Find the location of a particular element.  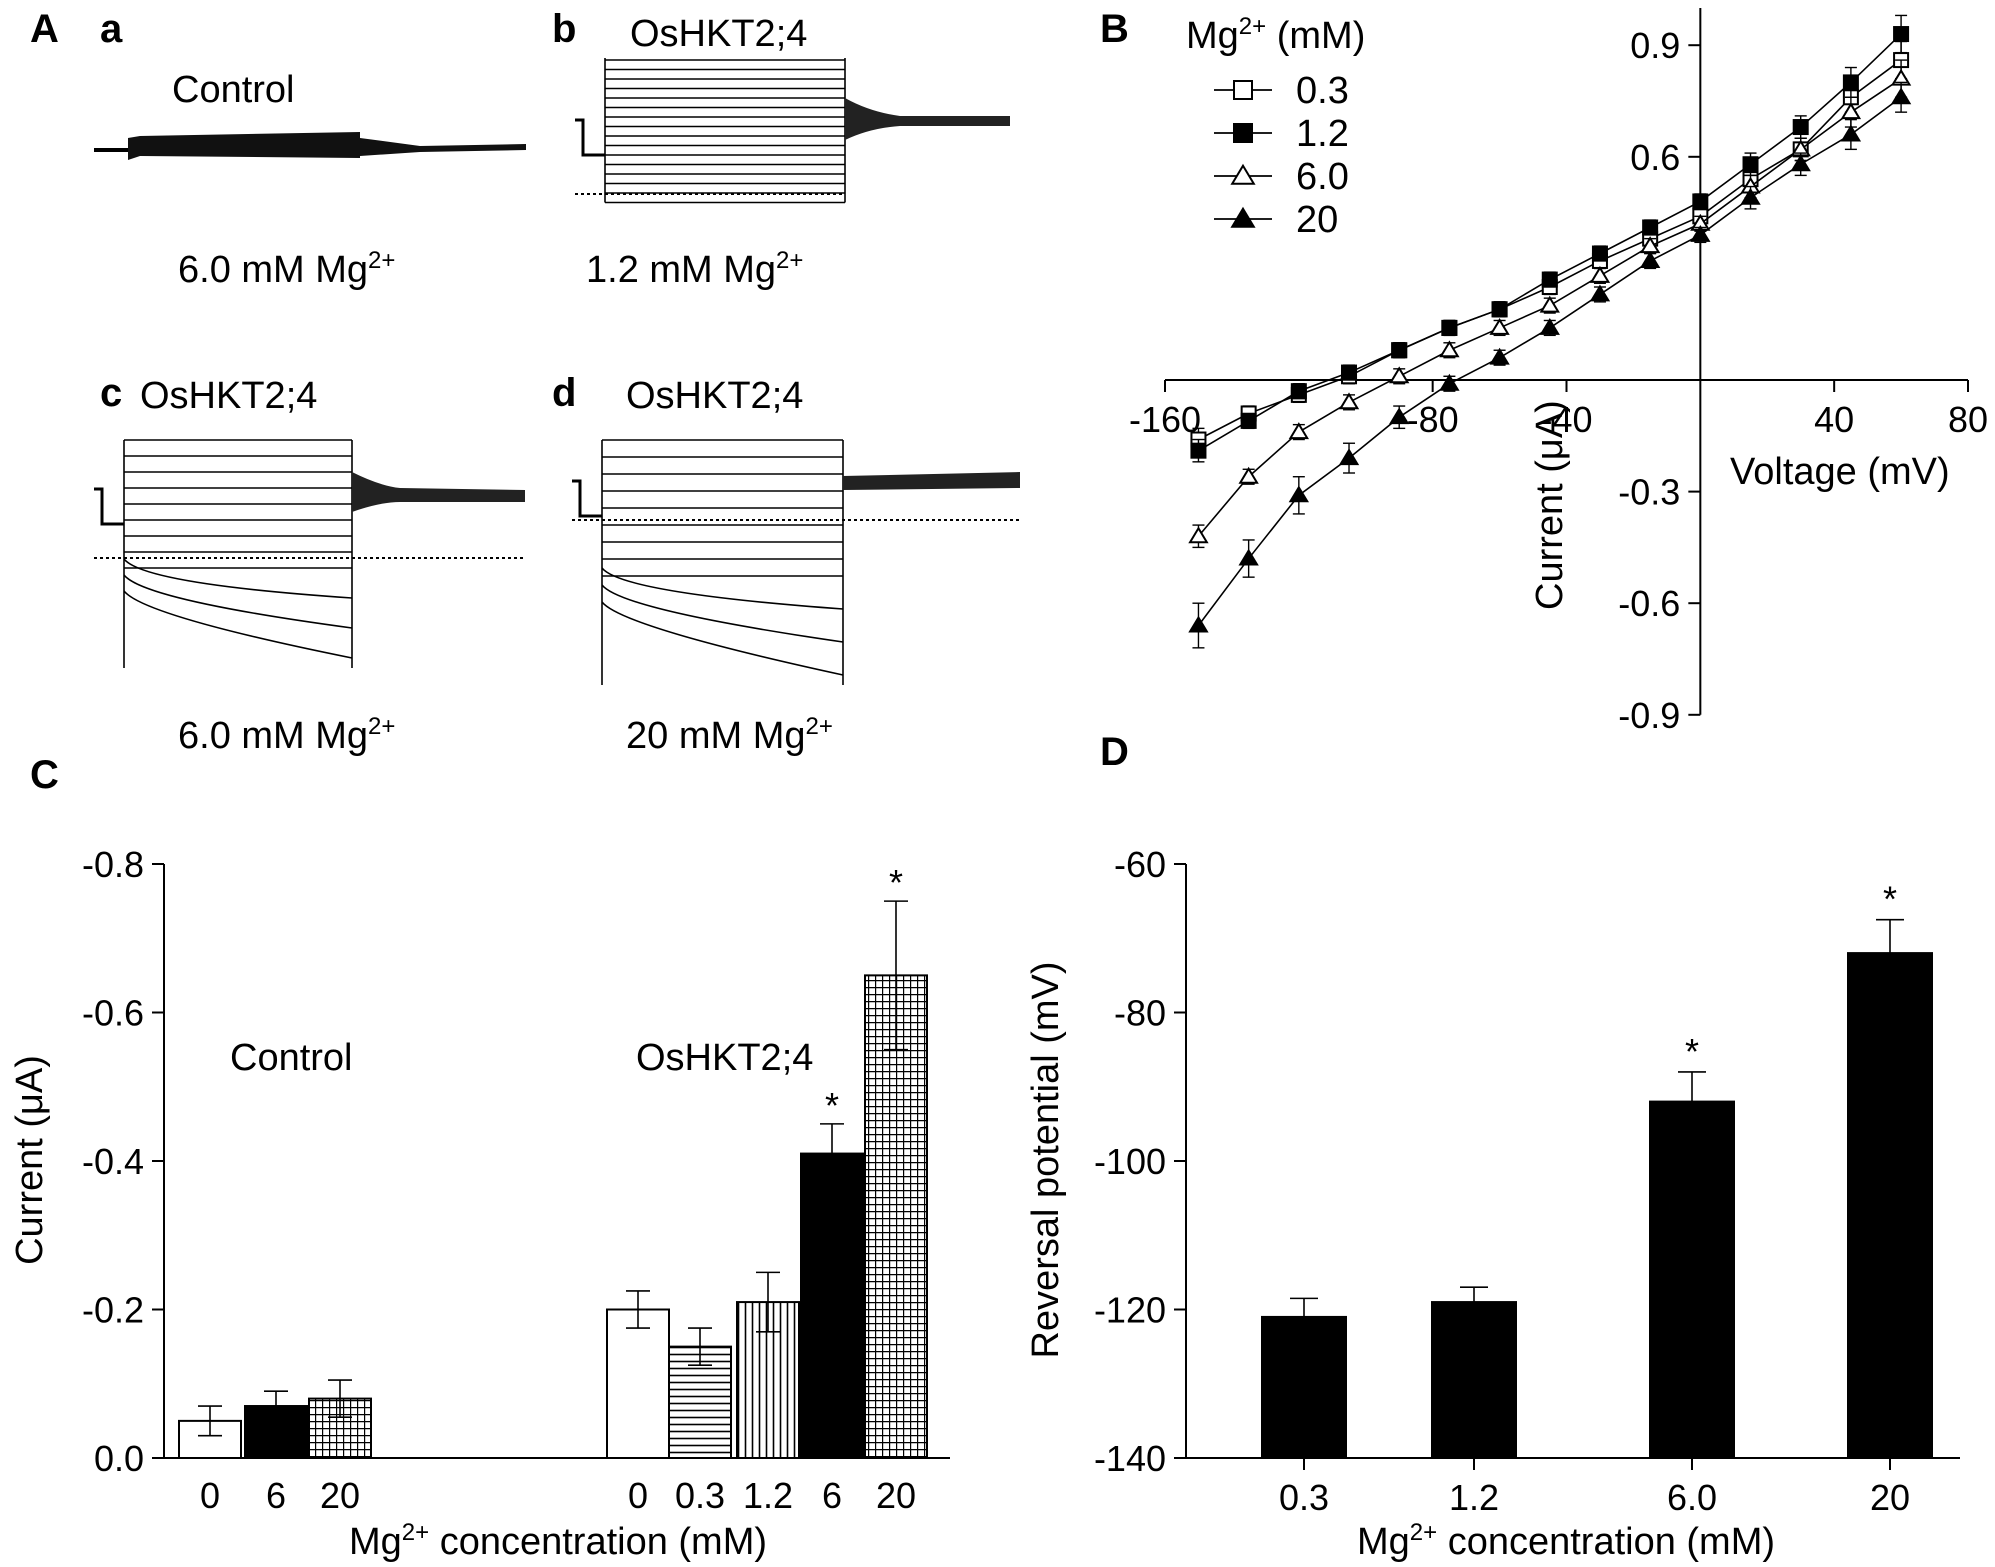

trace-d-label: d is located at coordinates (564, 393).